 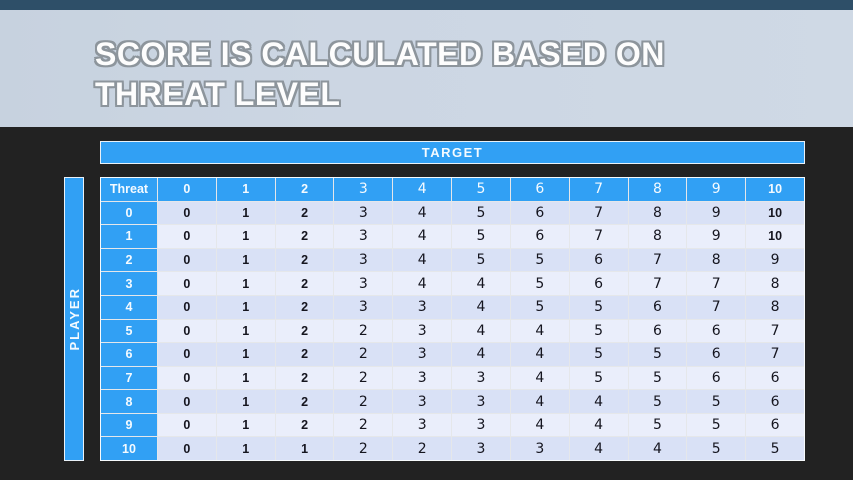 I want to click on column-header-cell: 4, so click(x=422, y=189).